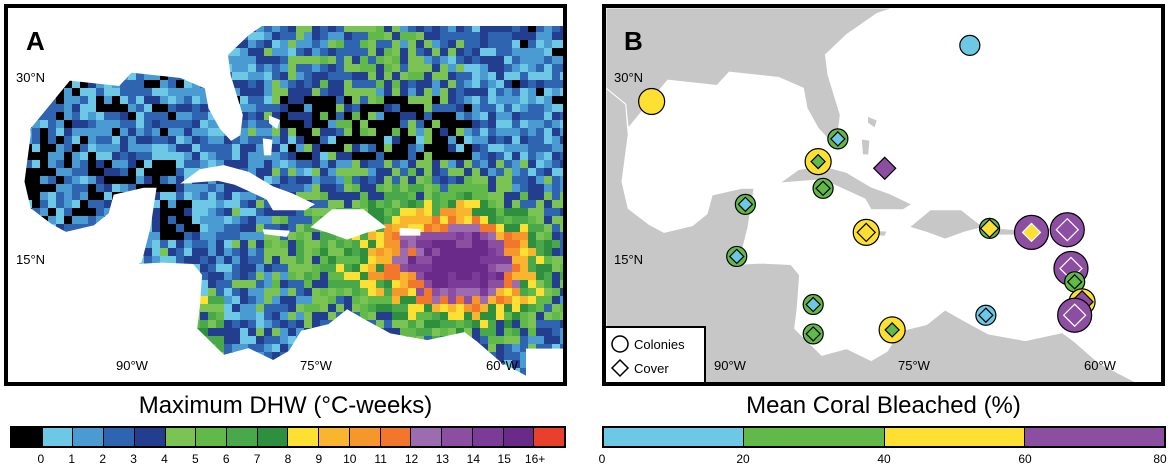 This screenshot has height=468, width=1171. What do you see at coordinates (31, 77) in the screenshot?
I see `lat-label-30n: 30°N` at bounding box center [31, 77].